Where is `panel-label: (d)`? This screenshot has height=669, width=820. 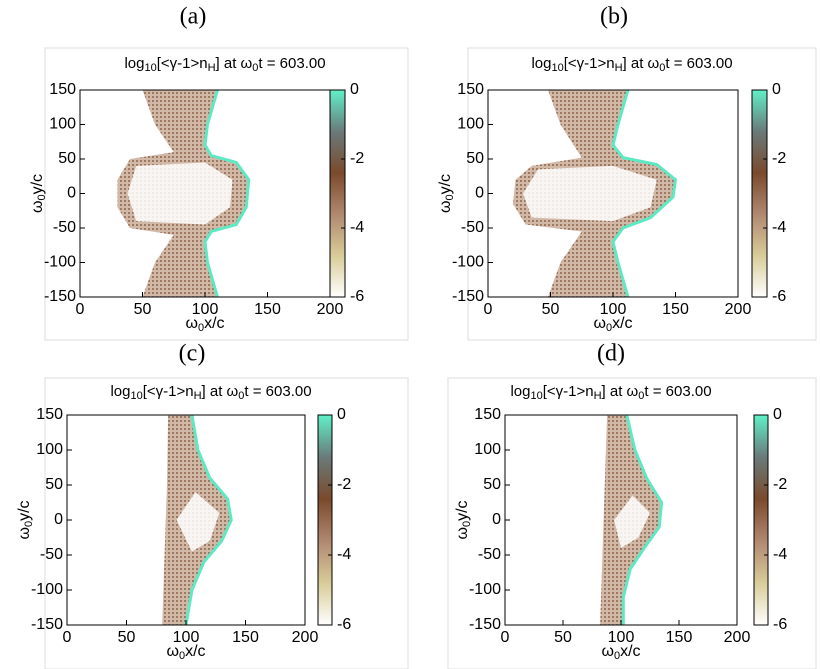
panel-label: (d) is located at coordinates (611, 354).